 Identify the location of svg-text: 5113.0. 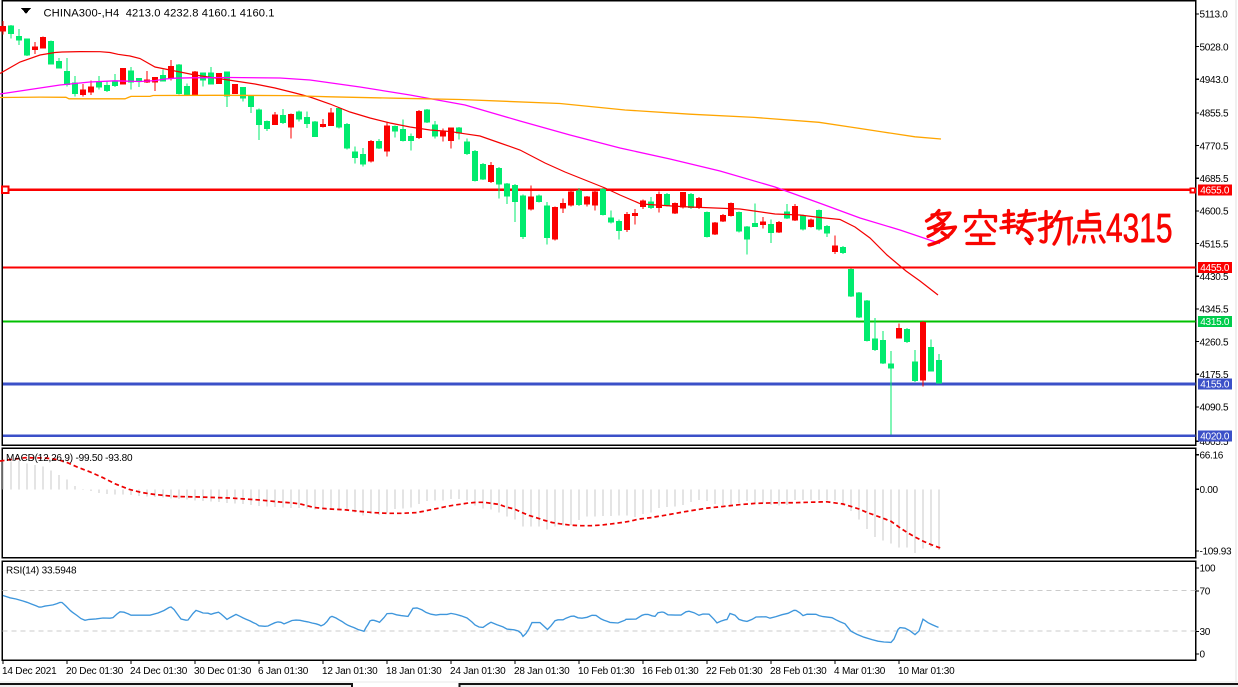
(1214, 15).